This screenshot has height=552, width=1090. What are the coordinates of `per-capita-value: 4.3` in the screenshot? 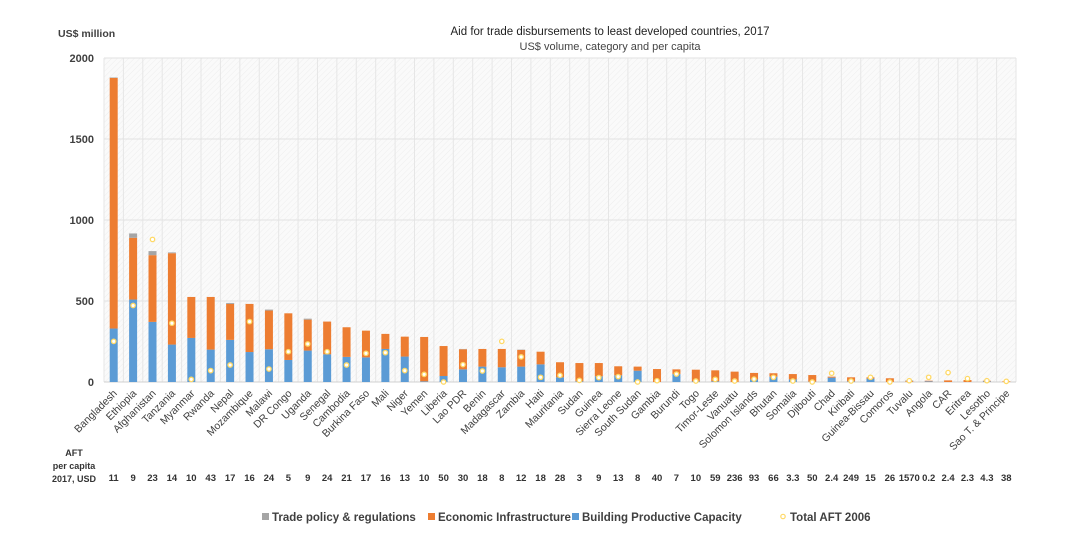 It's located at (986, 478).